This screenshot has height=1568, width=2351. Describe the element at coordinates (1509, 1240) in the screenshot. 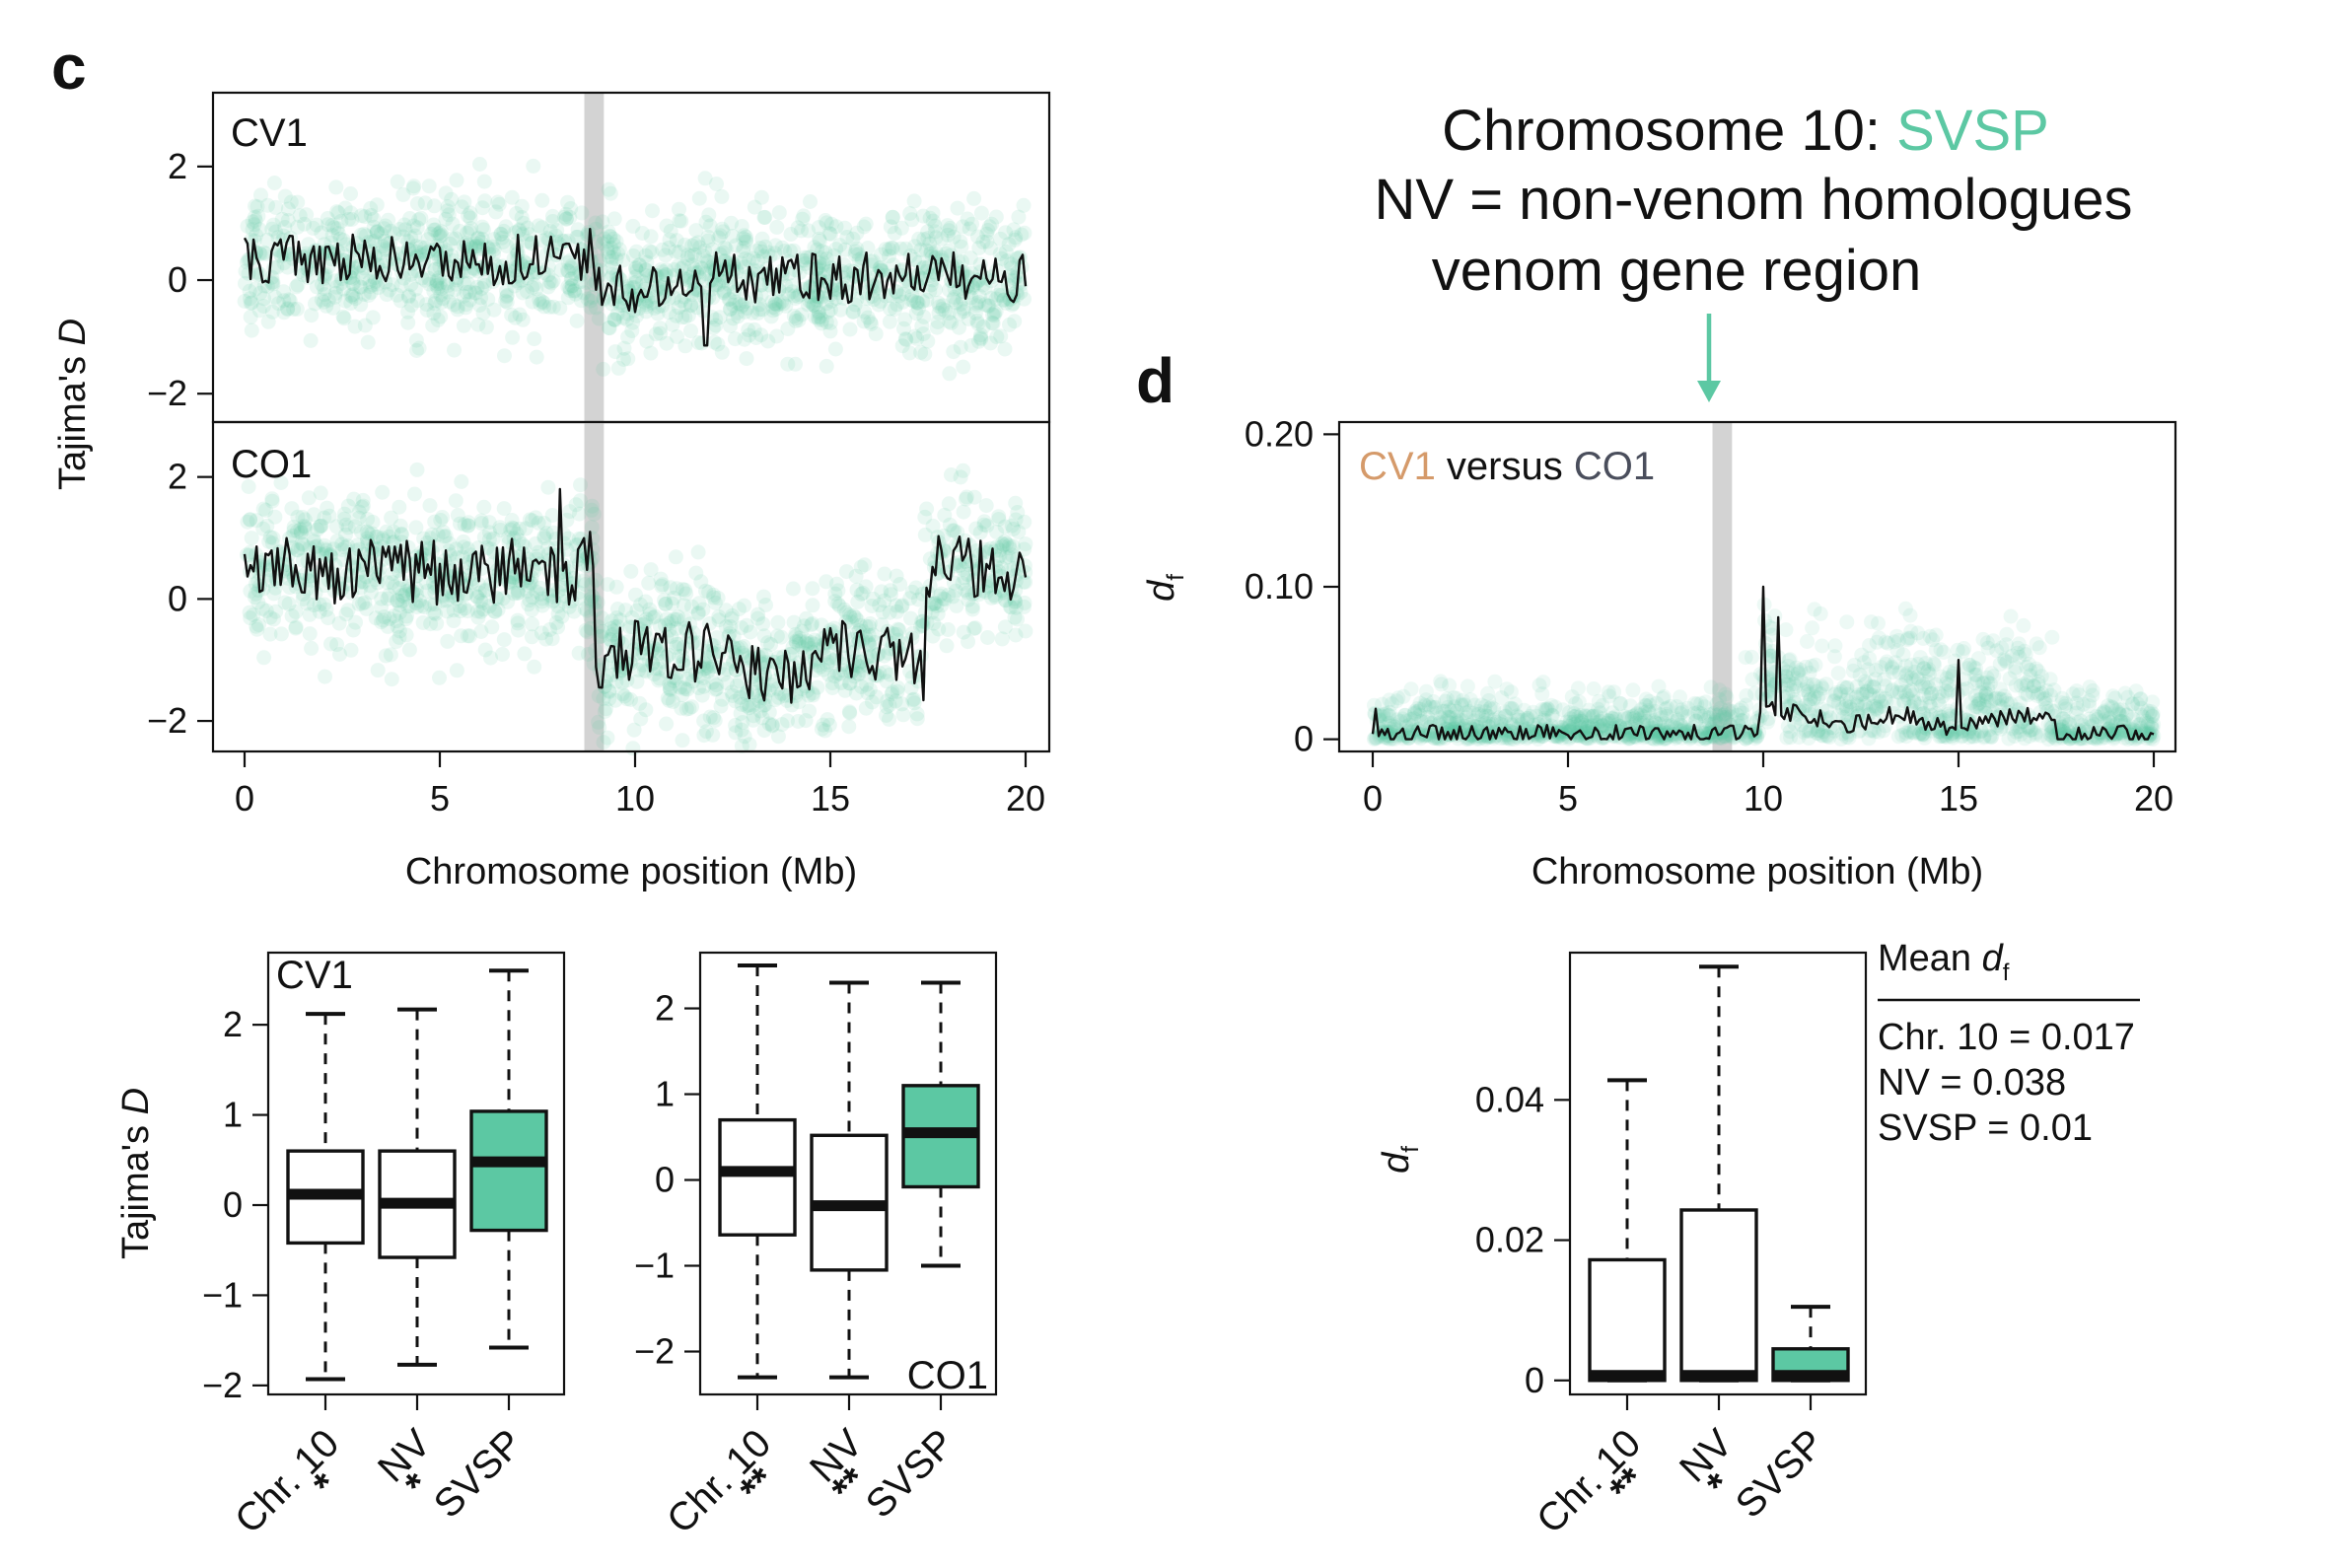

I see `y-tick-label: 0.02` at that location.